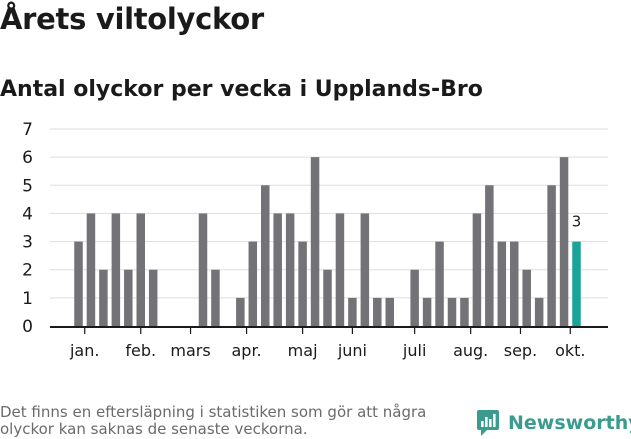 The image size is (631, 439). What do you see at coordinates (27, 327) in the screenshot?
I see `y-tick-label: 0` at bounding box center [27, 327].